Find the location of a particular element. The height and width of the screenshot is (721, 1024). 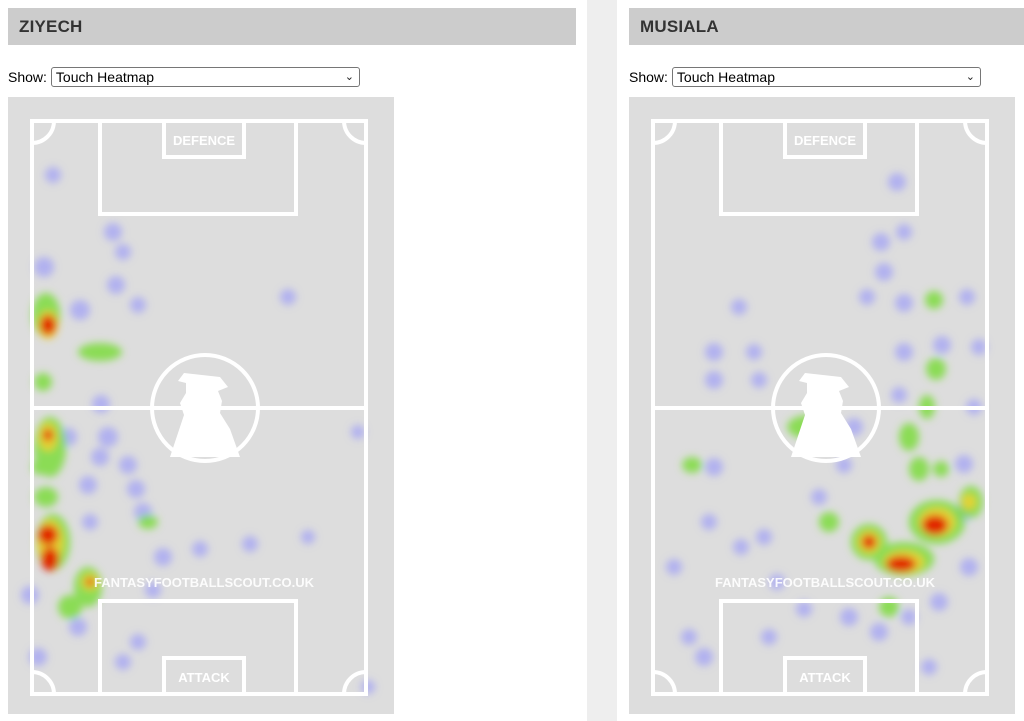

player-name-header: ZIYECH is located at coordinates (292, 26).